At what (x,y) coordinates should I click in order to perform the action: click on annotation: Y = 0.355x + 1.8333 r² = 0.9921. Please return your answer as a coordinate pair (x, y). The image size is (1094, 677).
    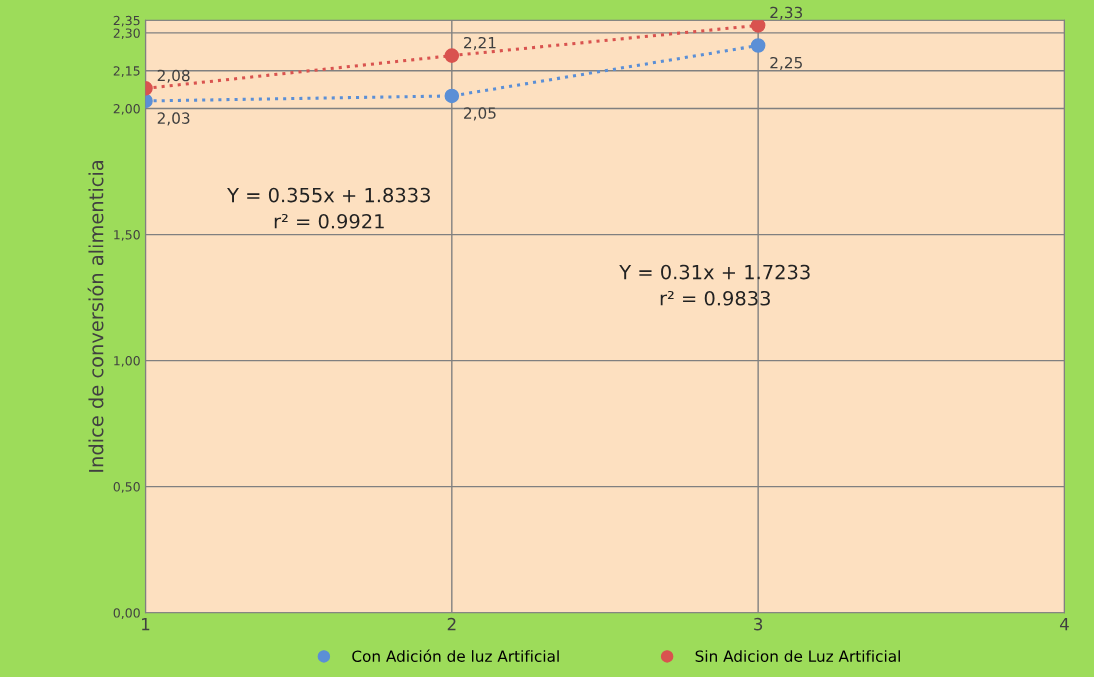
    Looking at the image, I should click on (328, 208).